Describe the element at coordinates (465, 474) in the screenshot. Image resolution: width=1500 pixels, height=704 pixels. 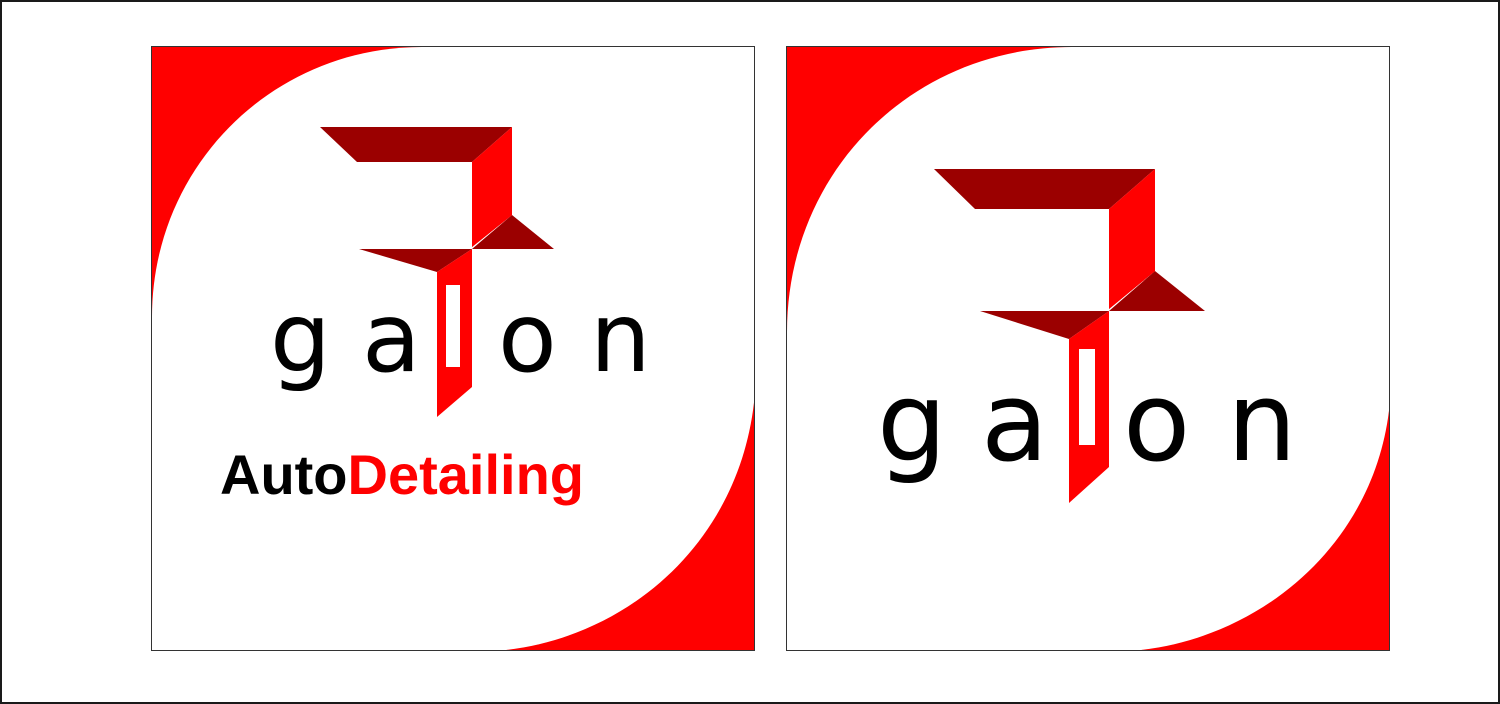
I see `tagline-detailing: Detailing` at that location.